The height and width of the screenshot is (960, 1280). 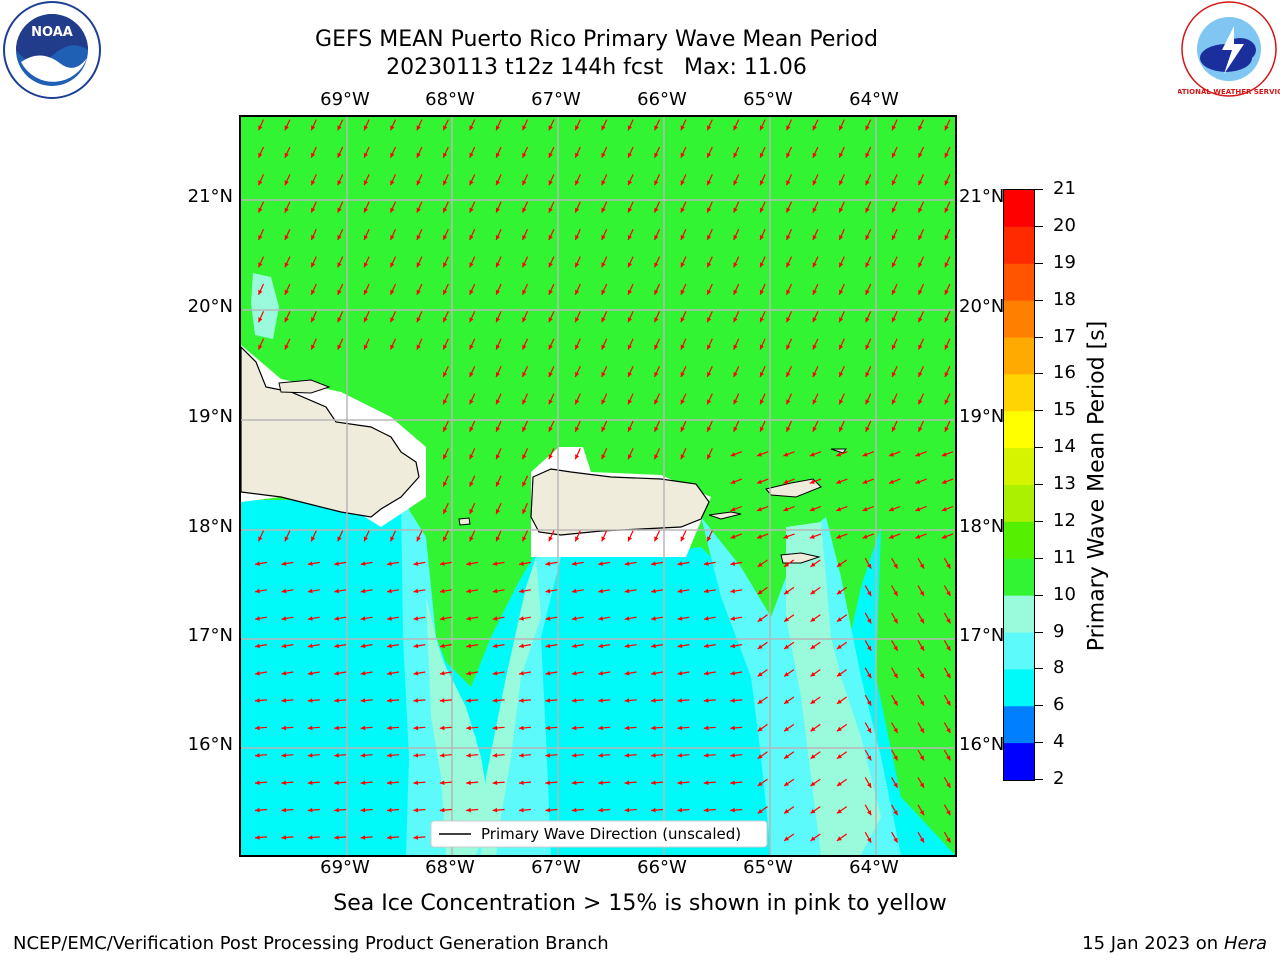 What do you see at coordinates (982, 635) in the screenshot?
I see `lat-label: 17°N` at bounding box center [982, 635].